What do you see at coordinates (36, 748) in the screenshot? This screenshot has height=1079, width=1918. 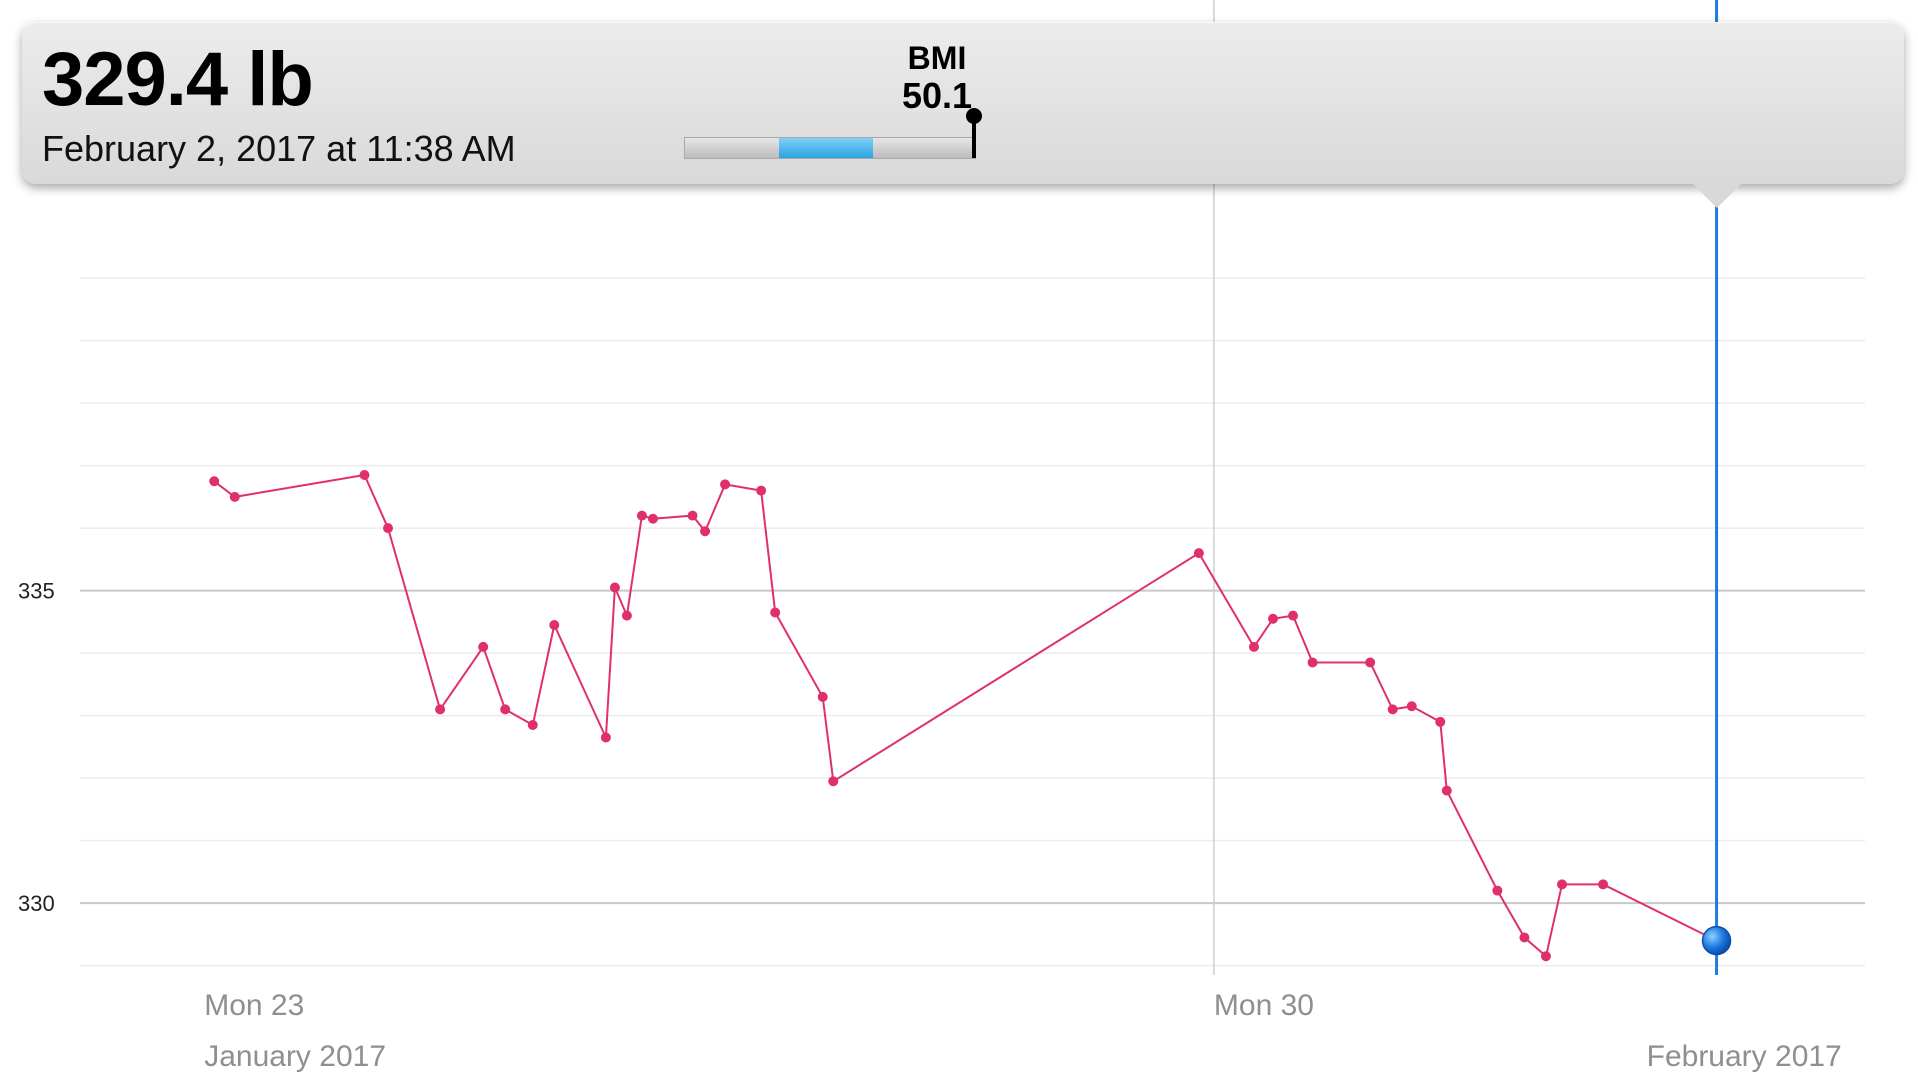 I see `y-axis-ticks: 330 335` at bounding box center [36, 748].